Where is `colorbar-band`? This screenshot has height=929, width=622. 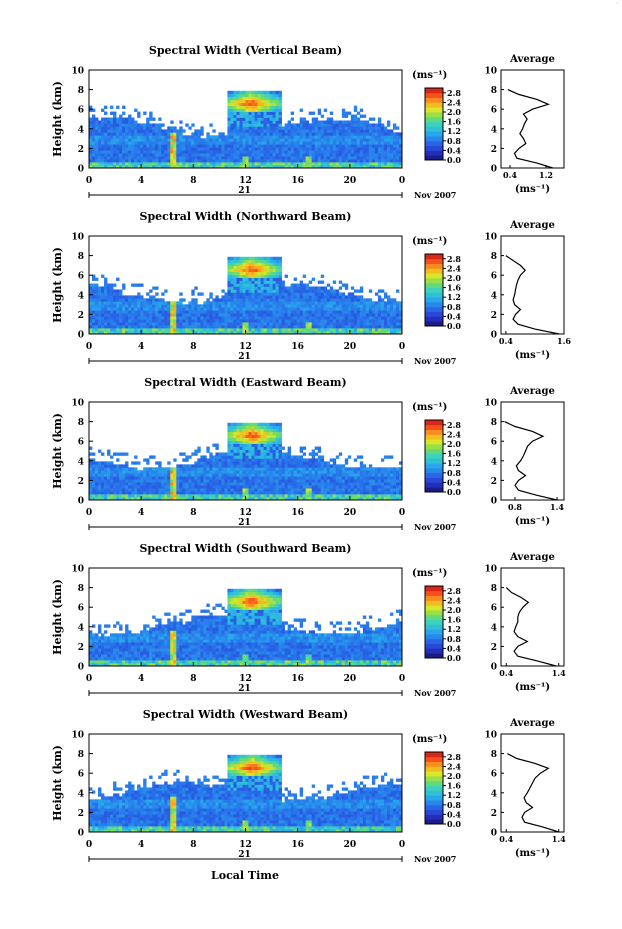 colorbar-band is located at coordinates (434, 148).